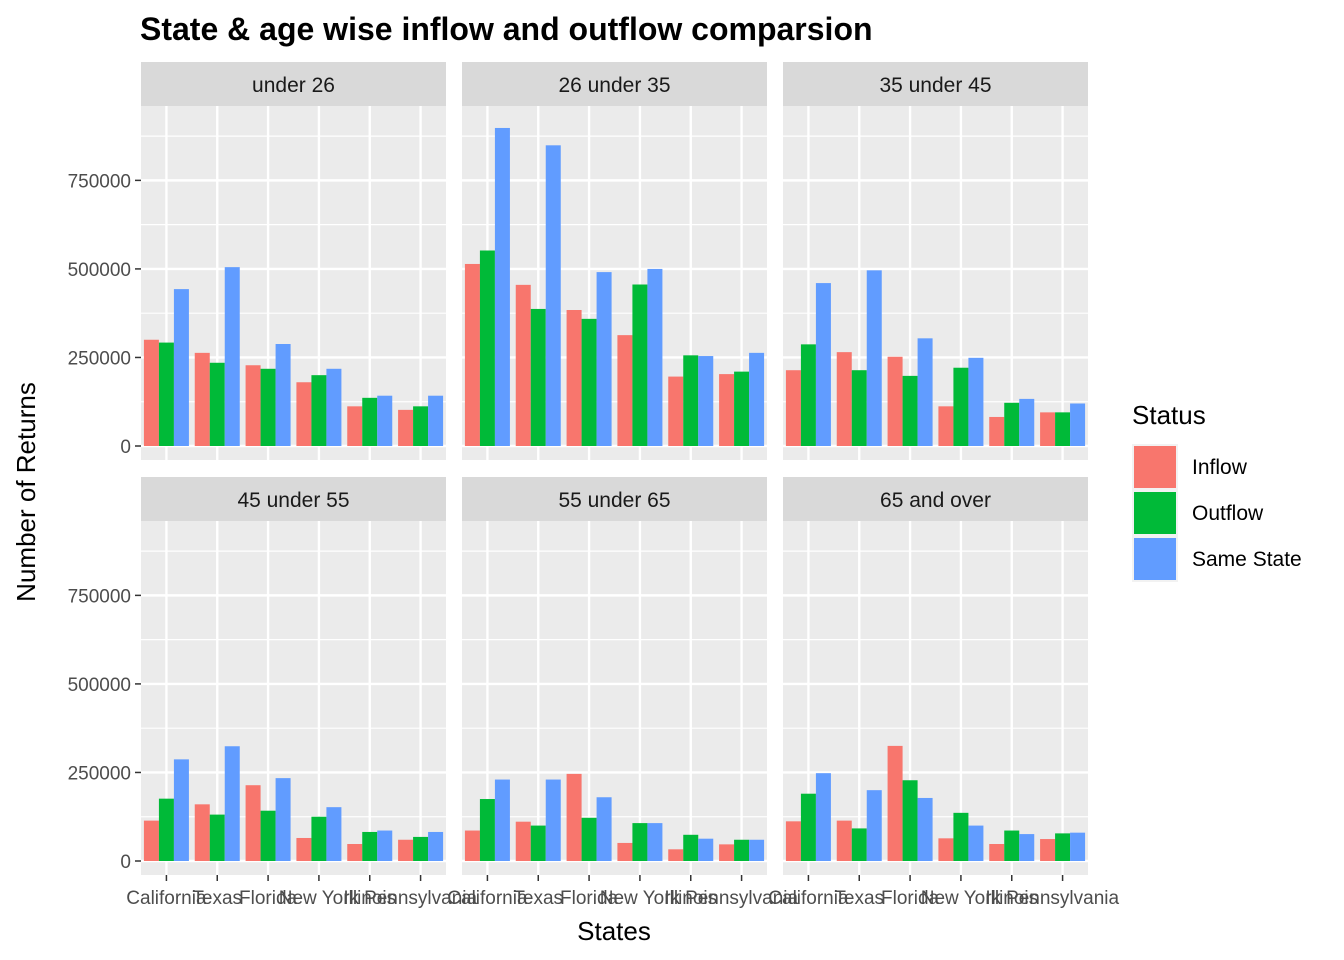 The image size is (1344, 960). I want to click on x-tick-label: California, so click(166, 898).